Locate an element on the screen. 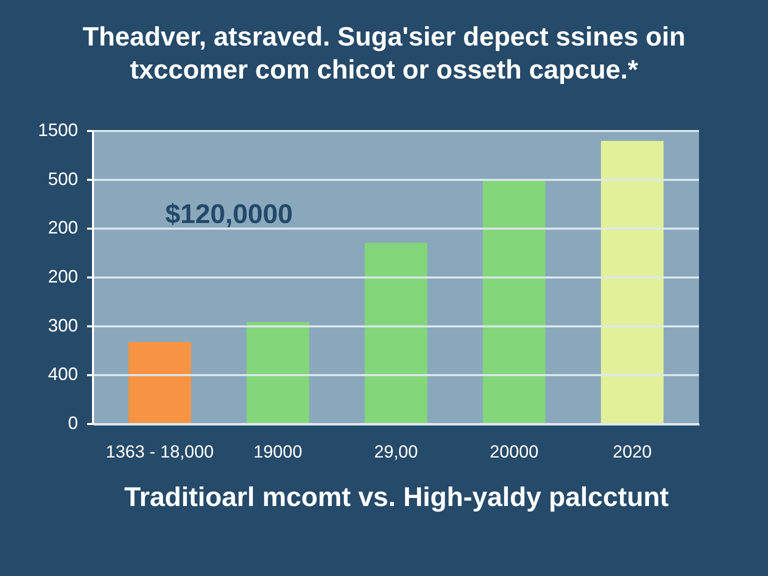 This screenshot has height=576, width=768. x-tick-label: 2020 is located at coordinates (632, 452).